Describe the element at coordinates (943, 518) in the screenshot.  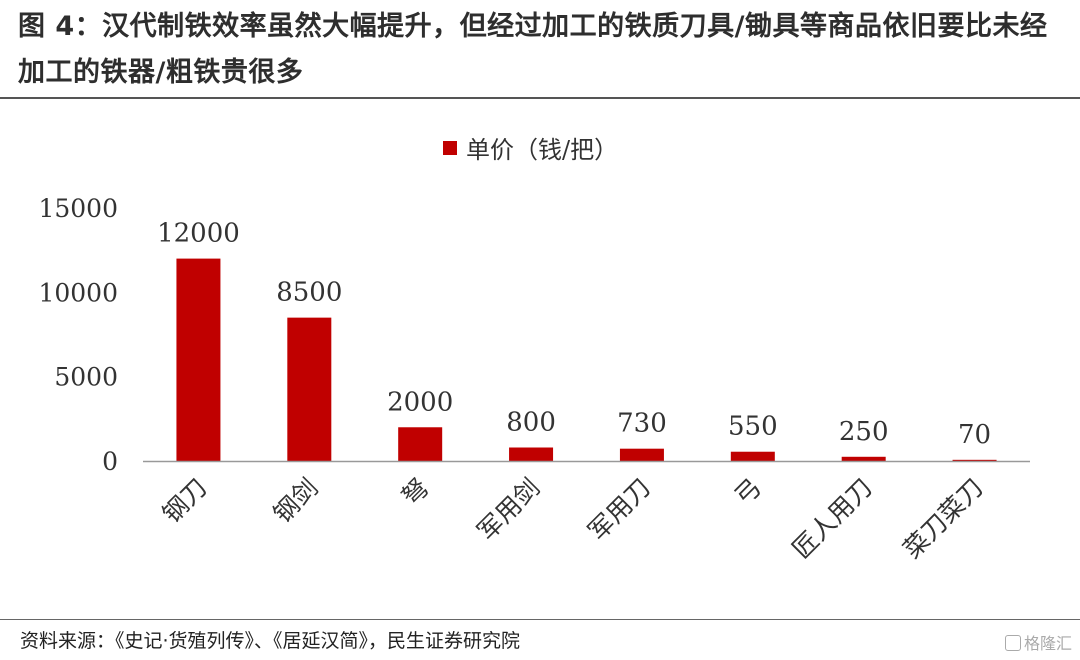
I see `x-tick-label: 菜刀菜刀` at that location.